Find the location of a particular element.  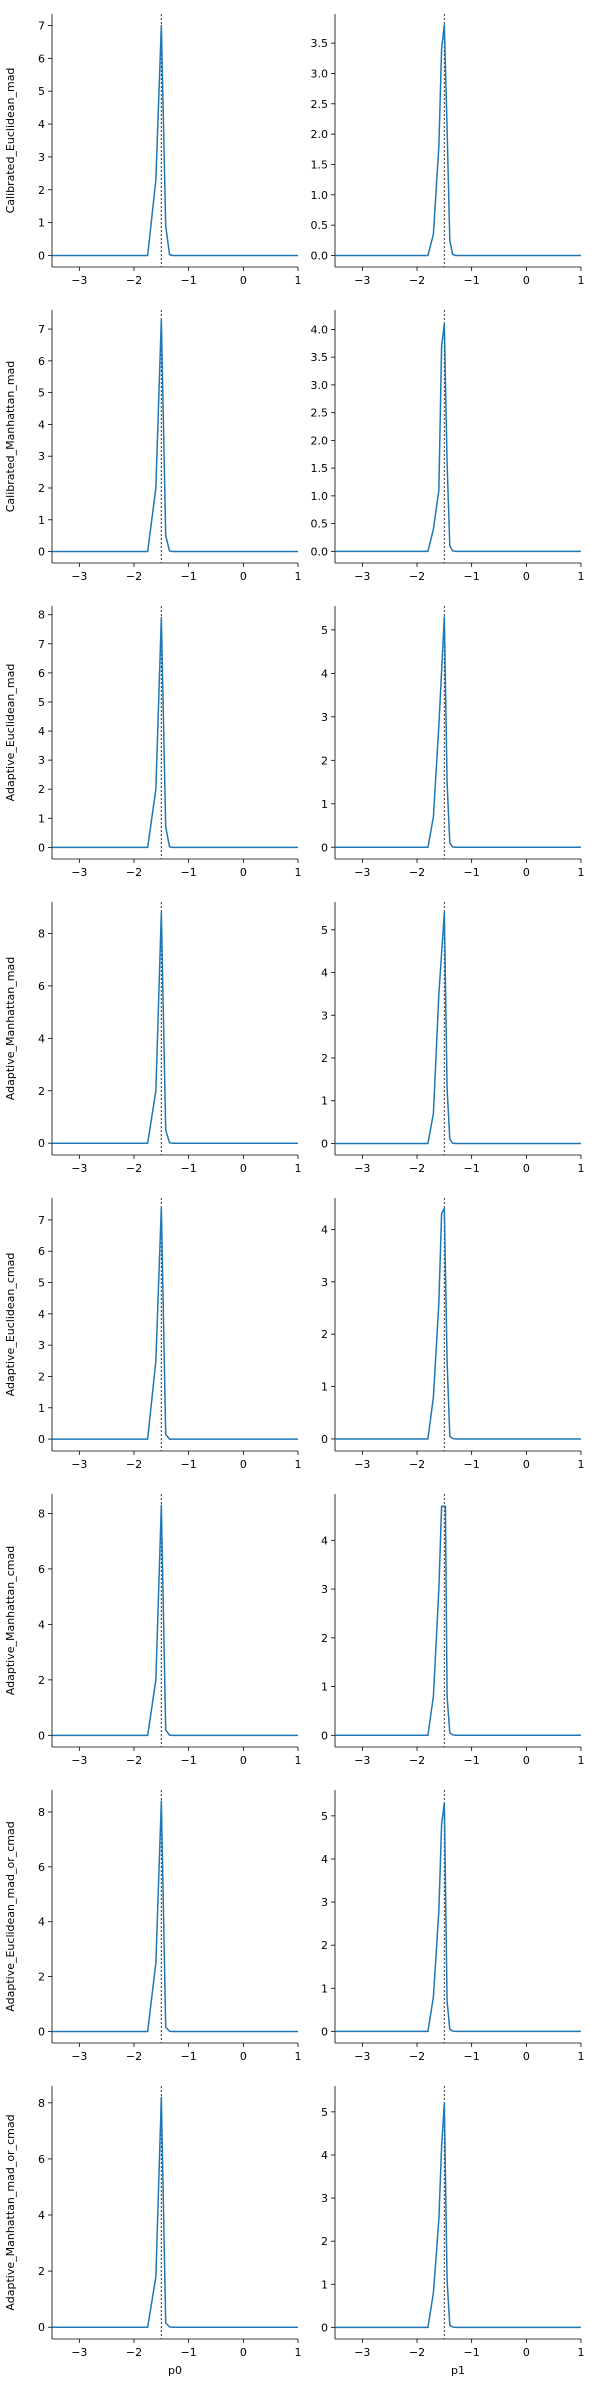

y-axis-label: Adaptive_Euclidean_mad_or_cmad is located at coordinates (10, 1916).